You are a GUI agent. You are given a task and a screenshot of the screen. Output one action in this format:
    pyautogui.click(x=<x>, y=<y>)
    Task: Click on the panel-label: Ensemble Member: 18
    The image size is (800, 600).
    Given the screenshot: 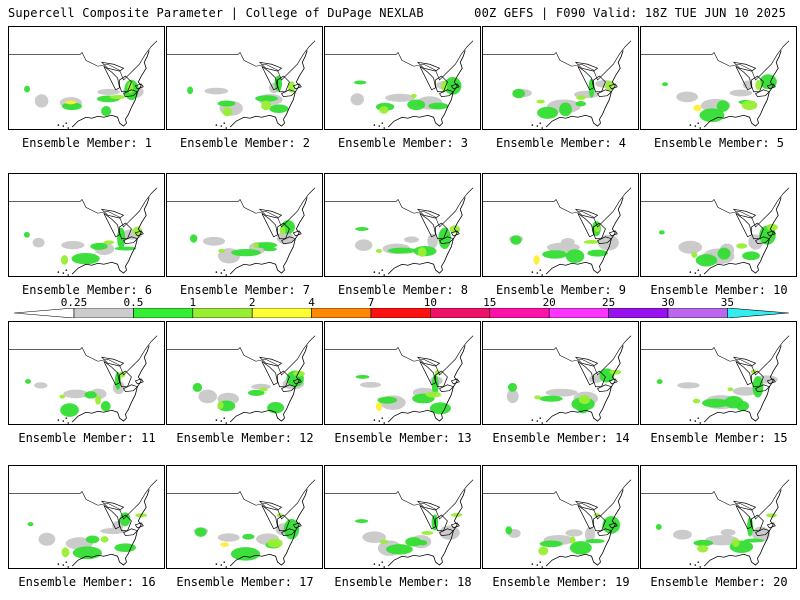 What is the action you would take?
    pyautogui.click(x=403, y=582)
    